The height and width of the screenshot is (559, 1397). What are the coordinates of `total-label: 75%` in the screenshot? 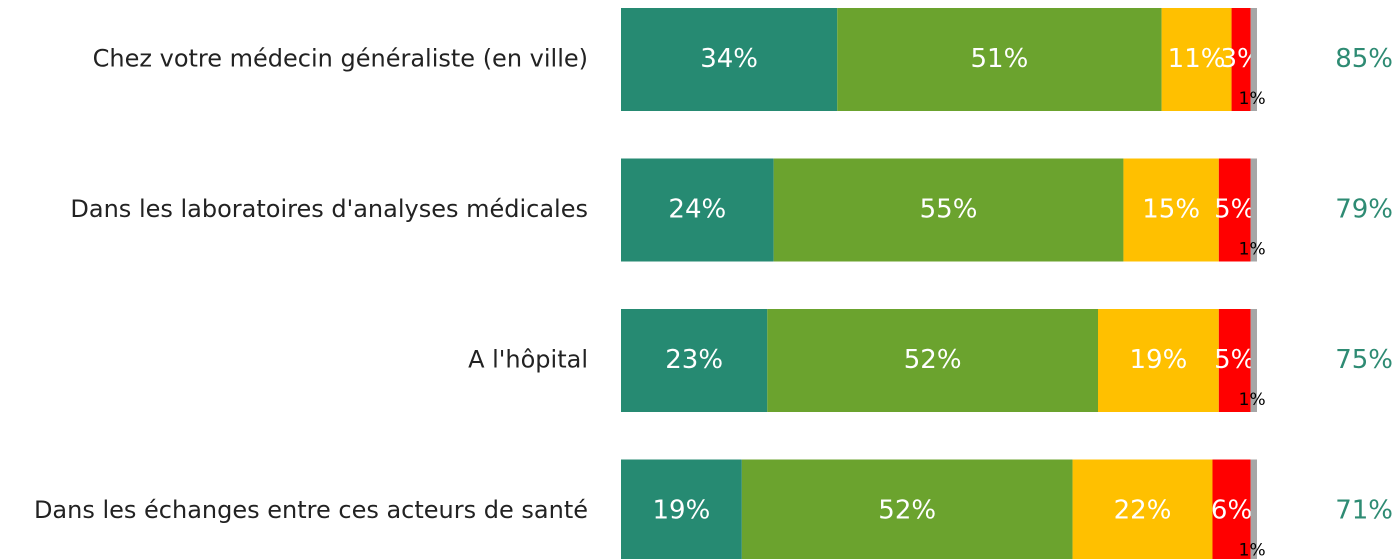 It's located at (1364, 360).